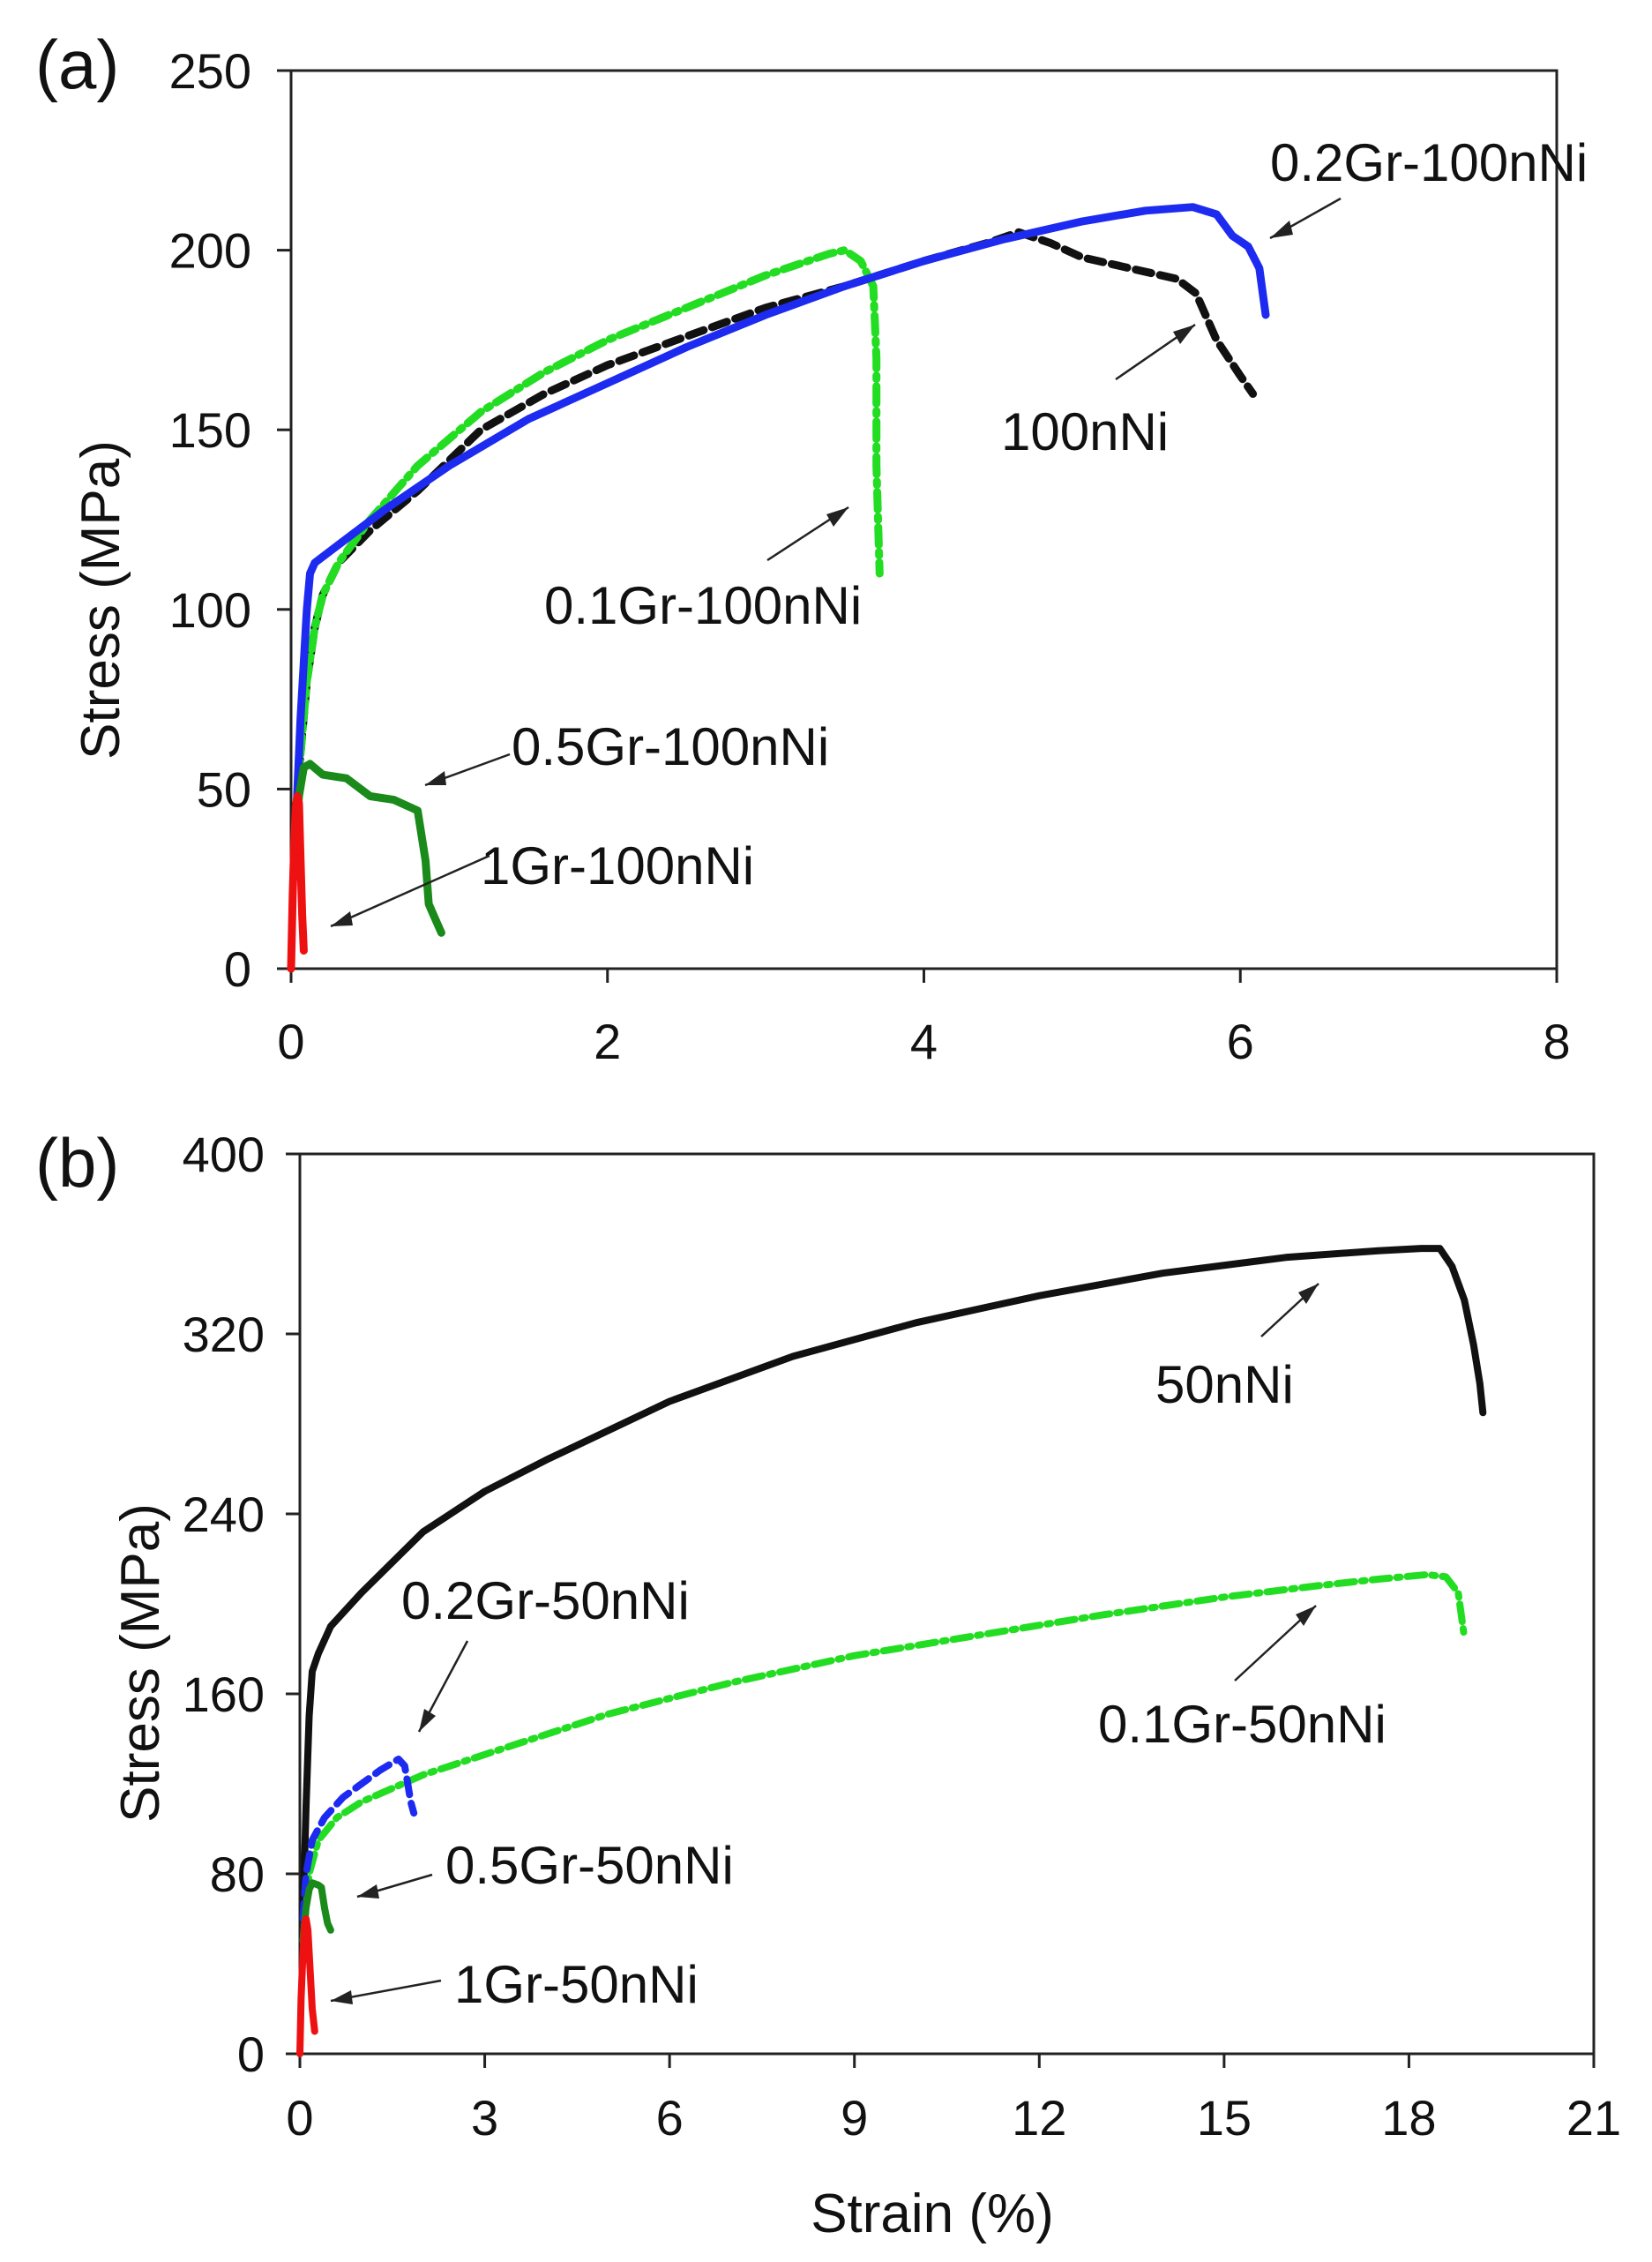  What do you see at coordinates (224, 1334) in the screenshot?
I see `panel-b-y-tick-label: 320` at bounding box center [224, 1334].